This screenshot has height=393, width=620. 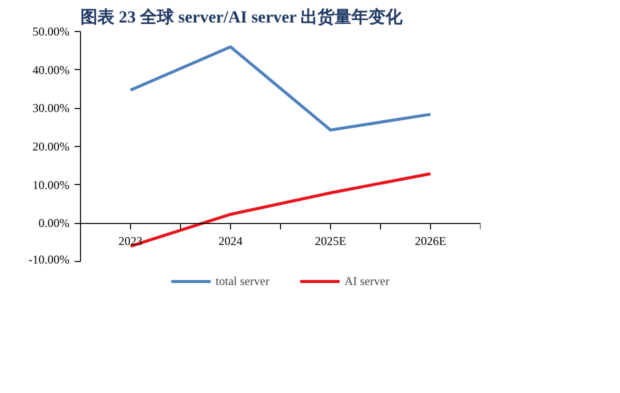 What do you see at coordinates (330, 241) in the screenshot?
I see `x-tick-label: 2025E` at bounding box center [330, 241].